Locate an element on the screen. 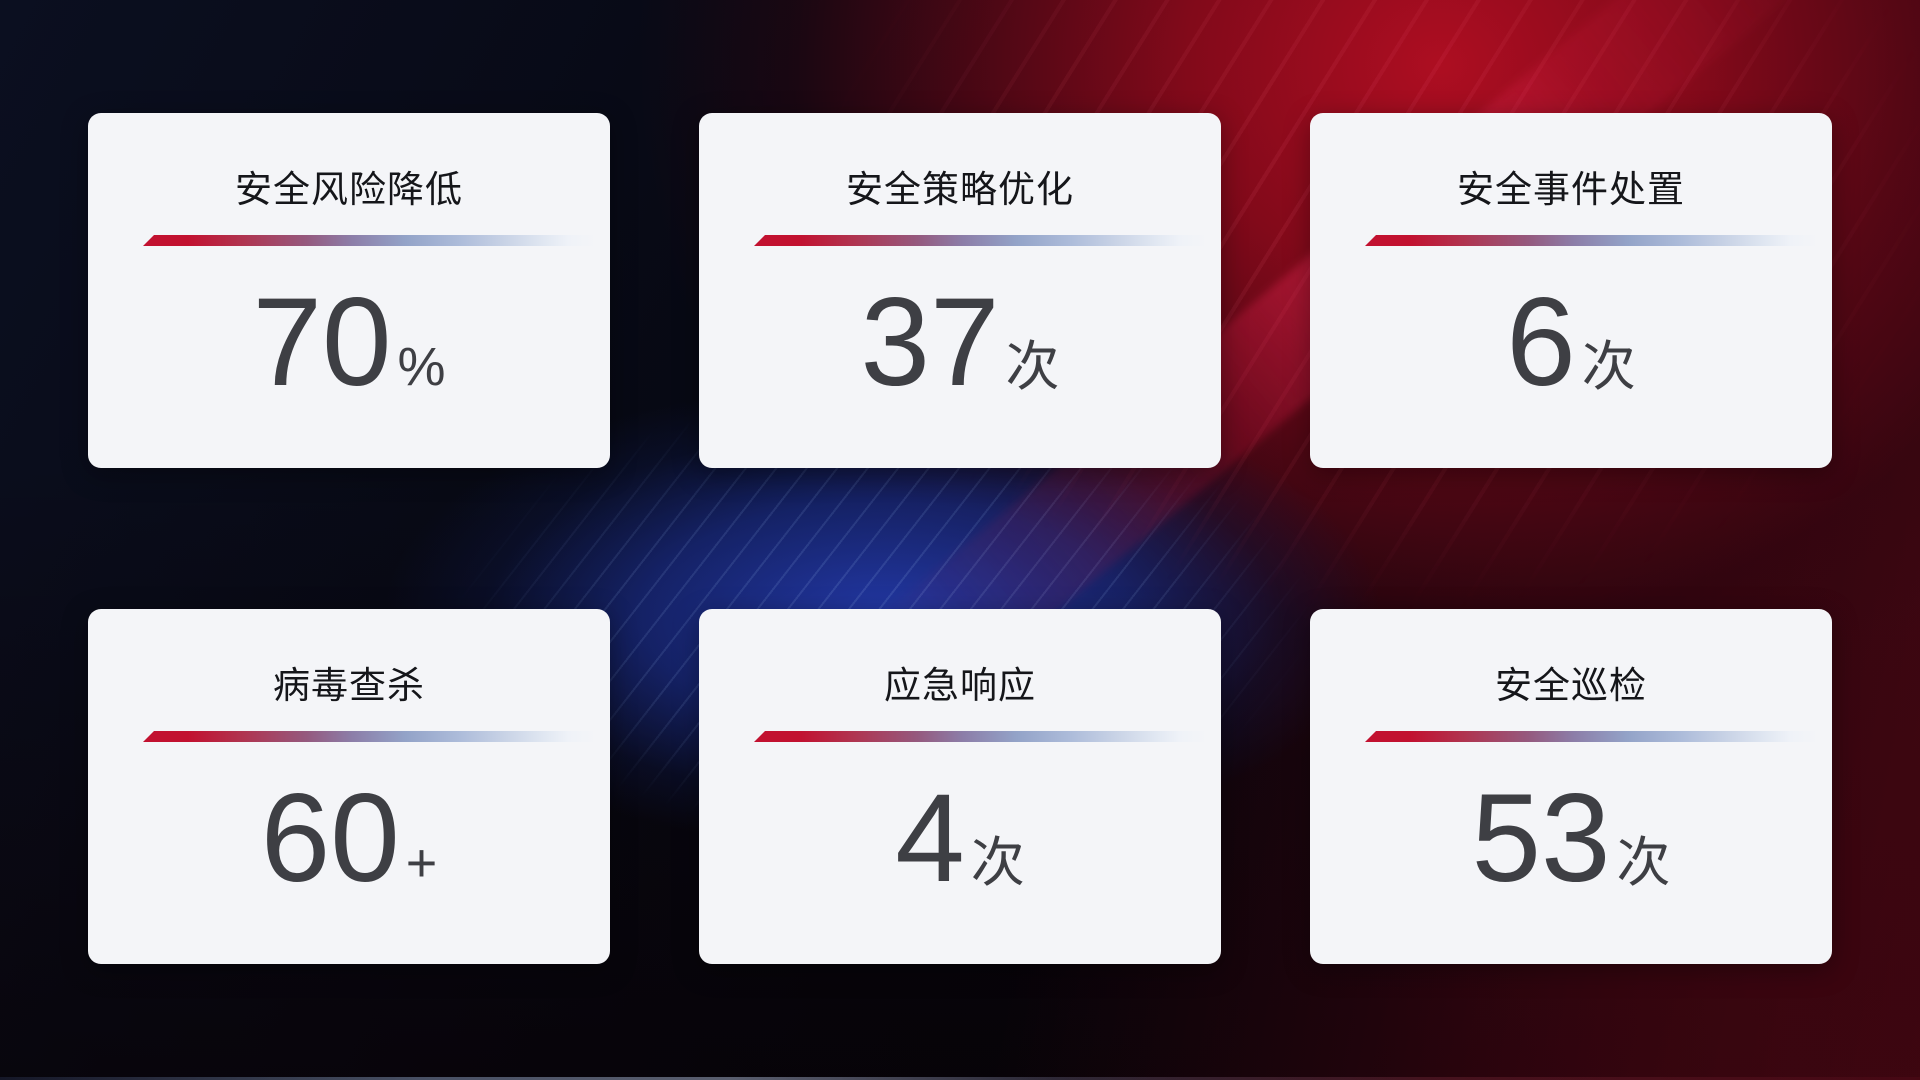 The height and width of the screenshot is (1080, 1920). stat-card-title: 安全事件处置 is located at coordinates (1571, 189).